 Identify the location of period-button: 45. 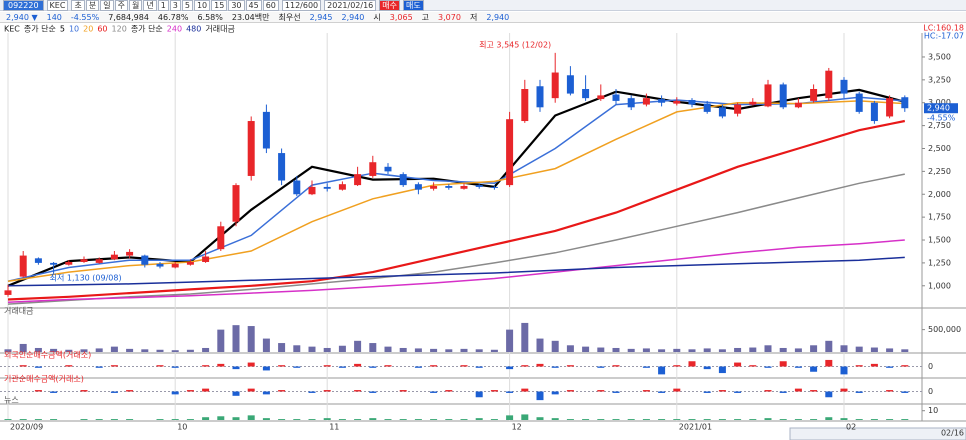
(253, 5).